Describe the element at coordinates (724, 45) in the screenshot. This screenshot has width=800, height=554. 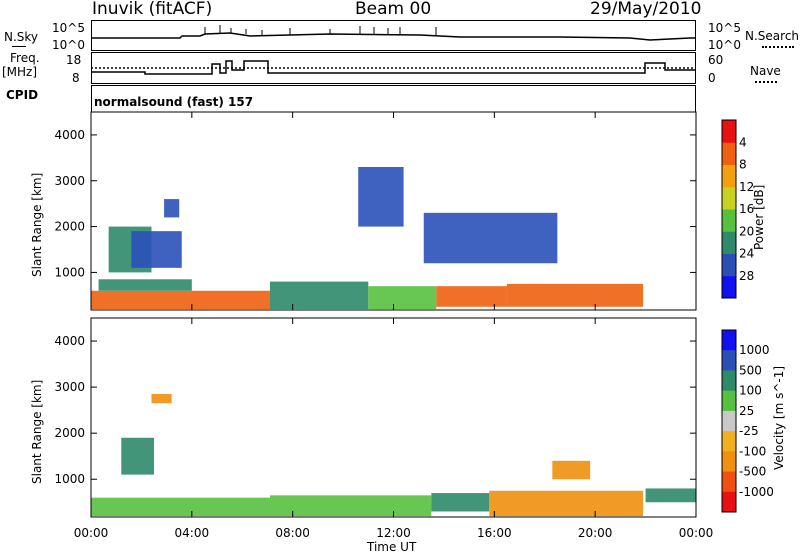
I see `nsearch-tick-low: 10^0` at that location.